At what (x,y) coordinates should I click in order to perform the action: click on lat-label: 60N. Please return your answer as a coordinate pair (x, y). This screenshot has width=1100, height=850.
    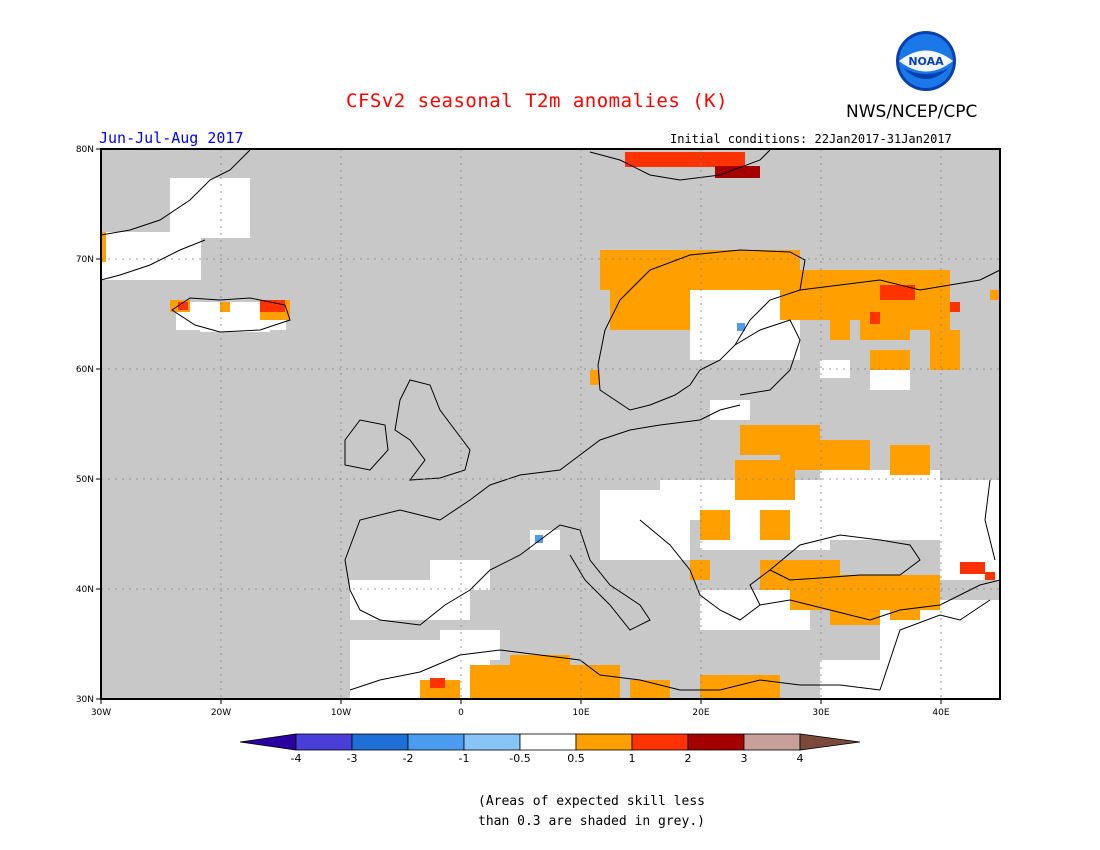
    Looking at the image, I should click on (85, 370).